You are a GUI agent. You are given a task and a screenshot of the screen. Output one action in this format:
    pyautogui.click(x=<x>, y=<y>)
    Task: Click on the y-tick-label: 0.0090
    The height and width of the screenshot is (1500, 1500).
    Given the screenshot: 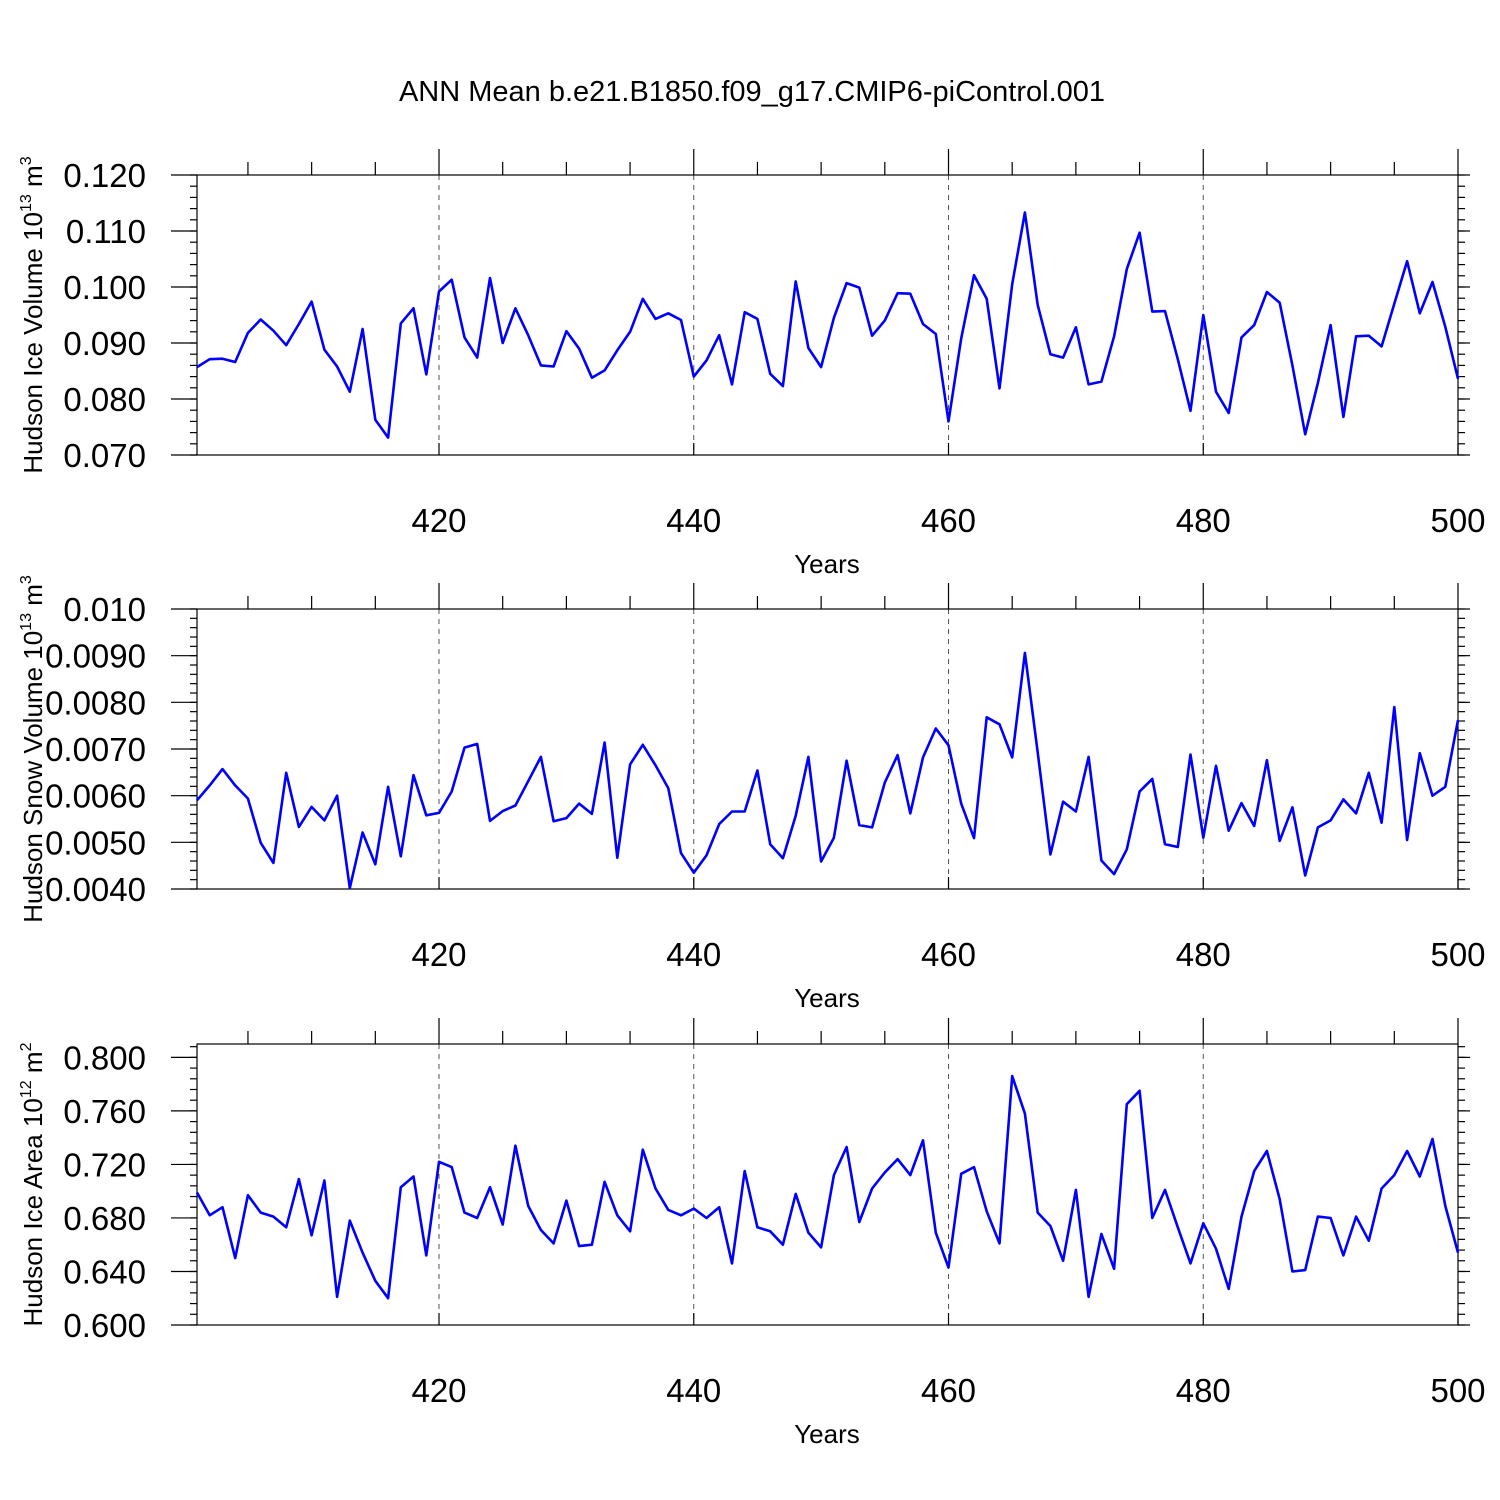 What is the action you would take?
    pyautogui.click(x=95, y=656)
    